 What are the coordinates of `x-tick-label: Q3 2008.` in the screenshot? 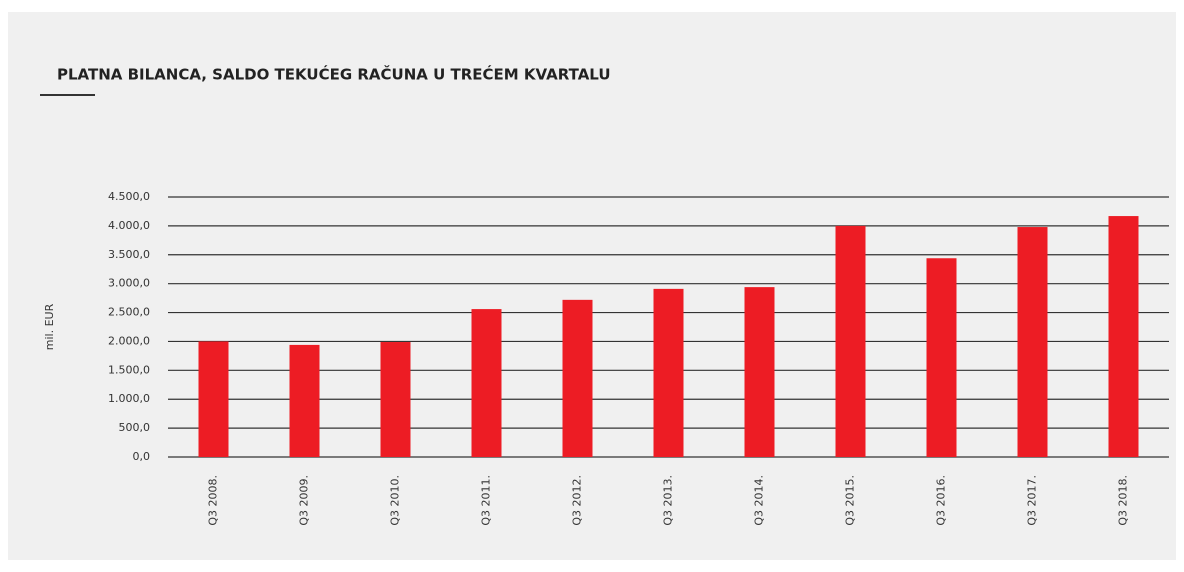 It's located at (213, 500).